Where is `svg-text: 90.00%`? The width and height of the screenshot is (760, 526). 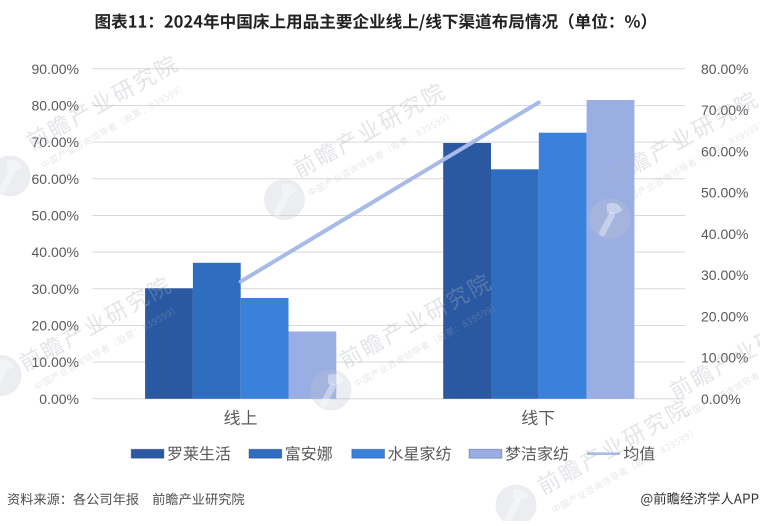
svg-text: 90.00% is located at coordinates (55, 69).